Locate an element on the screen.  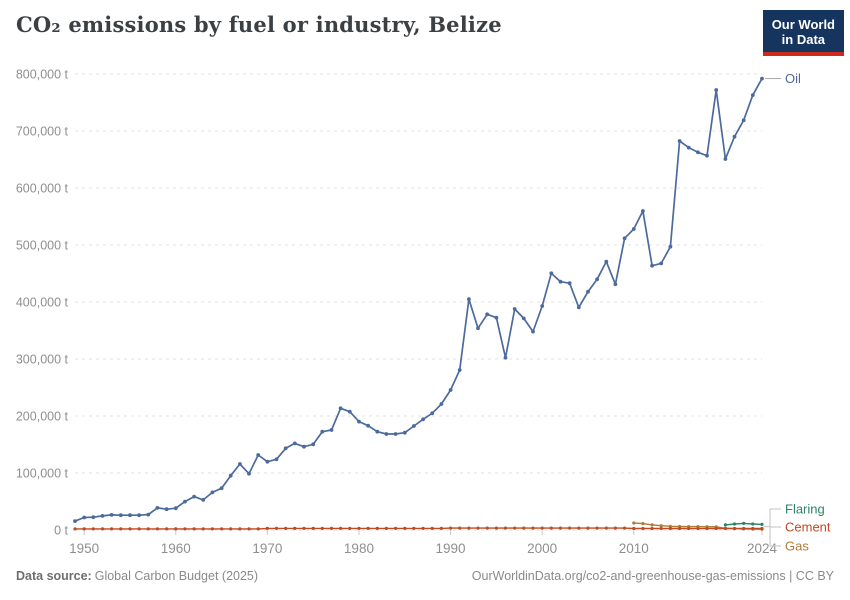
data-point-cement-2000 is located at coordinates (542, 528).